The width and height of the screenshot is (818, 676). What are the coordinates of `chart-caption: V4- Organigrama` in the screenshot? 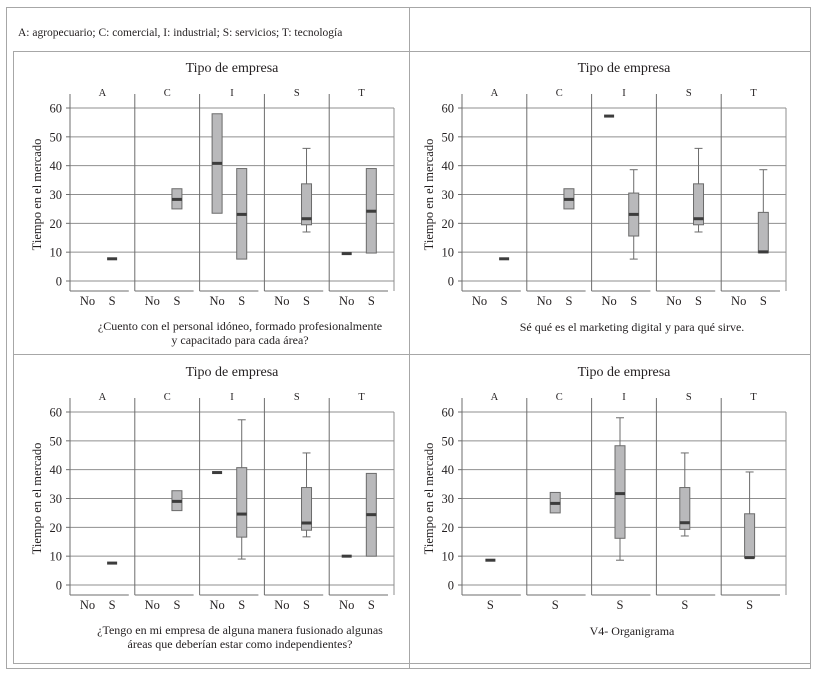 It's located at (632, 631).